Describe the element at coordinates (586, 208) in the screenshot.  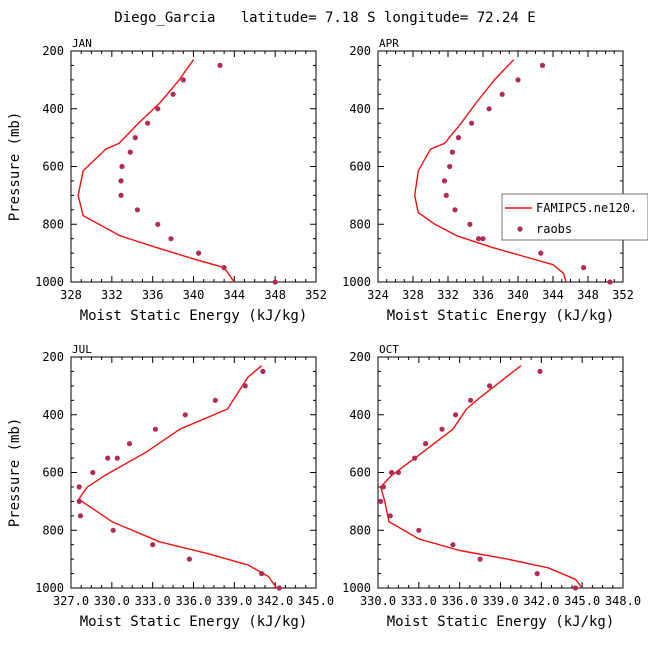
I see `legend-model-label: FAMIPC5.ne120.` at that location.